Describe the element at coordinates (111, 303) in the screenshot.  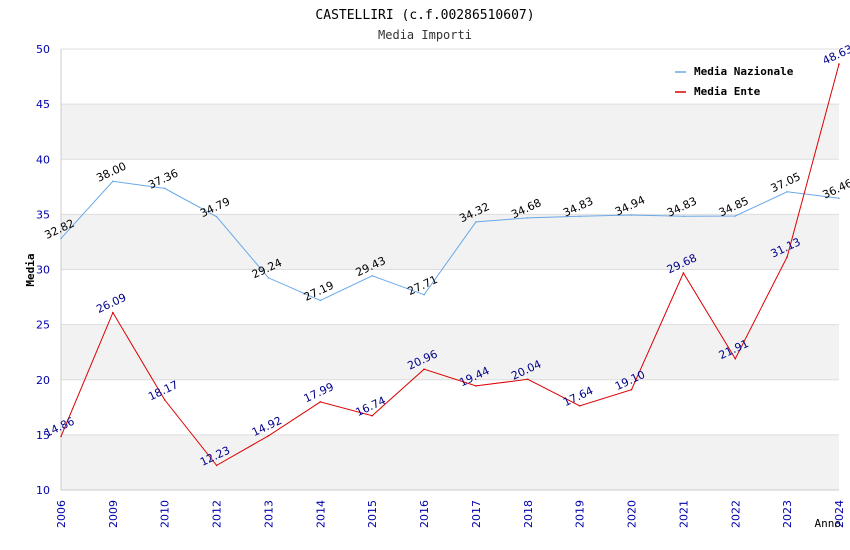
I see `data-label: 26.09` at that location.